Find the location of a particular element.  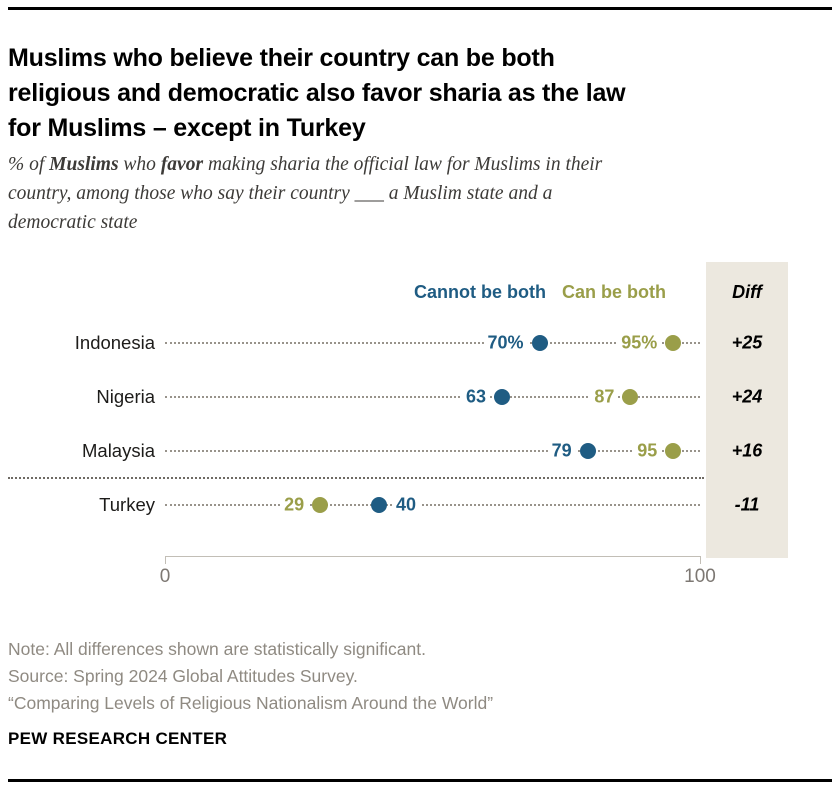

value-label-cannot-turkey: 40 is located at coordinates (406, 505).